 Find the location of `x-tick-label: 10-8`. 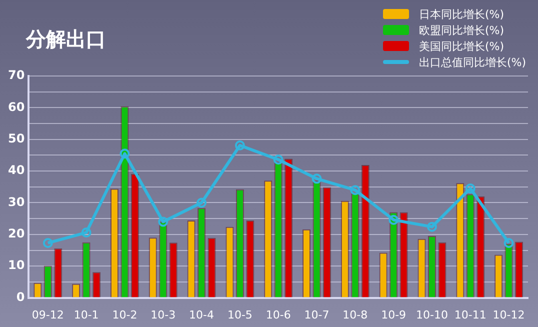

x-tick-label: 10-8 is located at coordinates (355, 315).